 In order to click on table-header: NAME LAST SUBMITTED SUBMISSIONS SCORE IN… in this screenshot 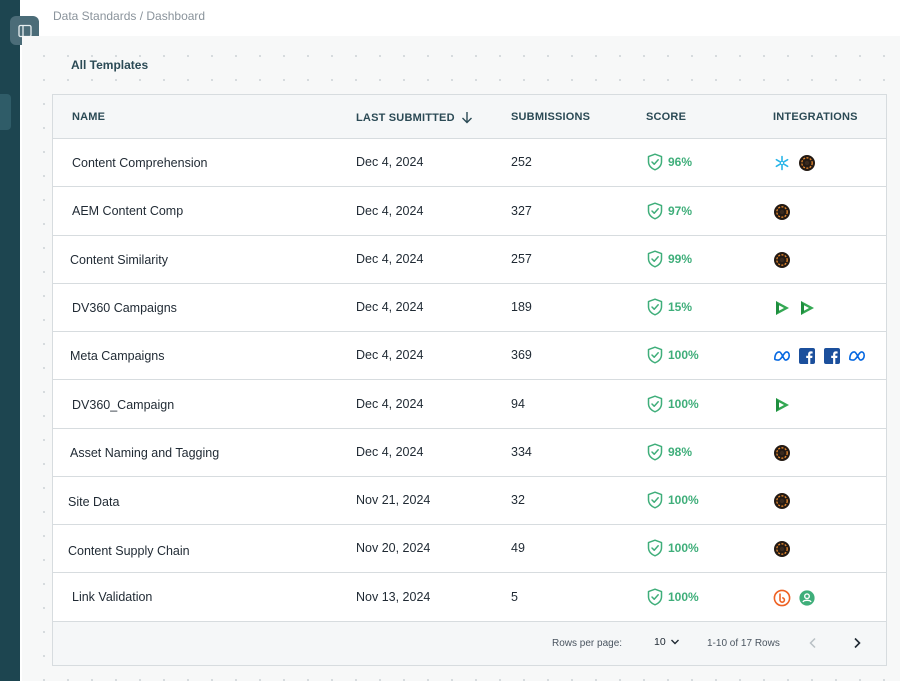, I will do `click(469, 117)`.